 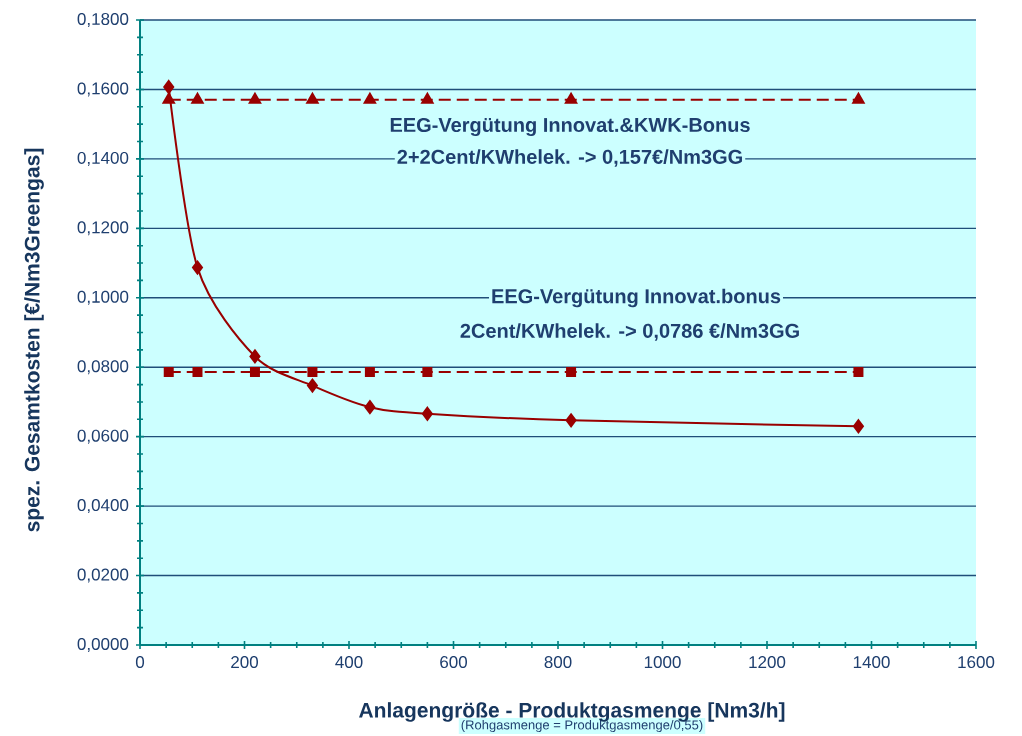 I want to click on y-tick-label: 0,1000, so click(x=103, y=297).